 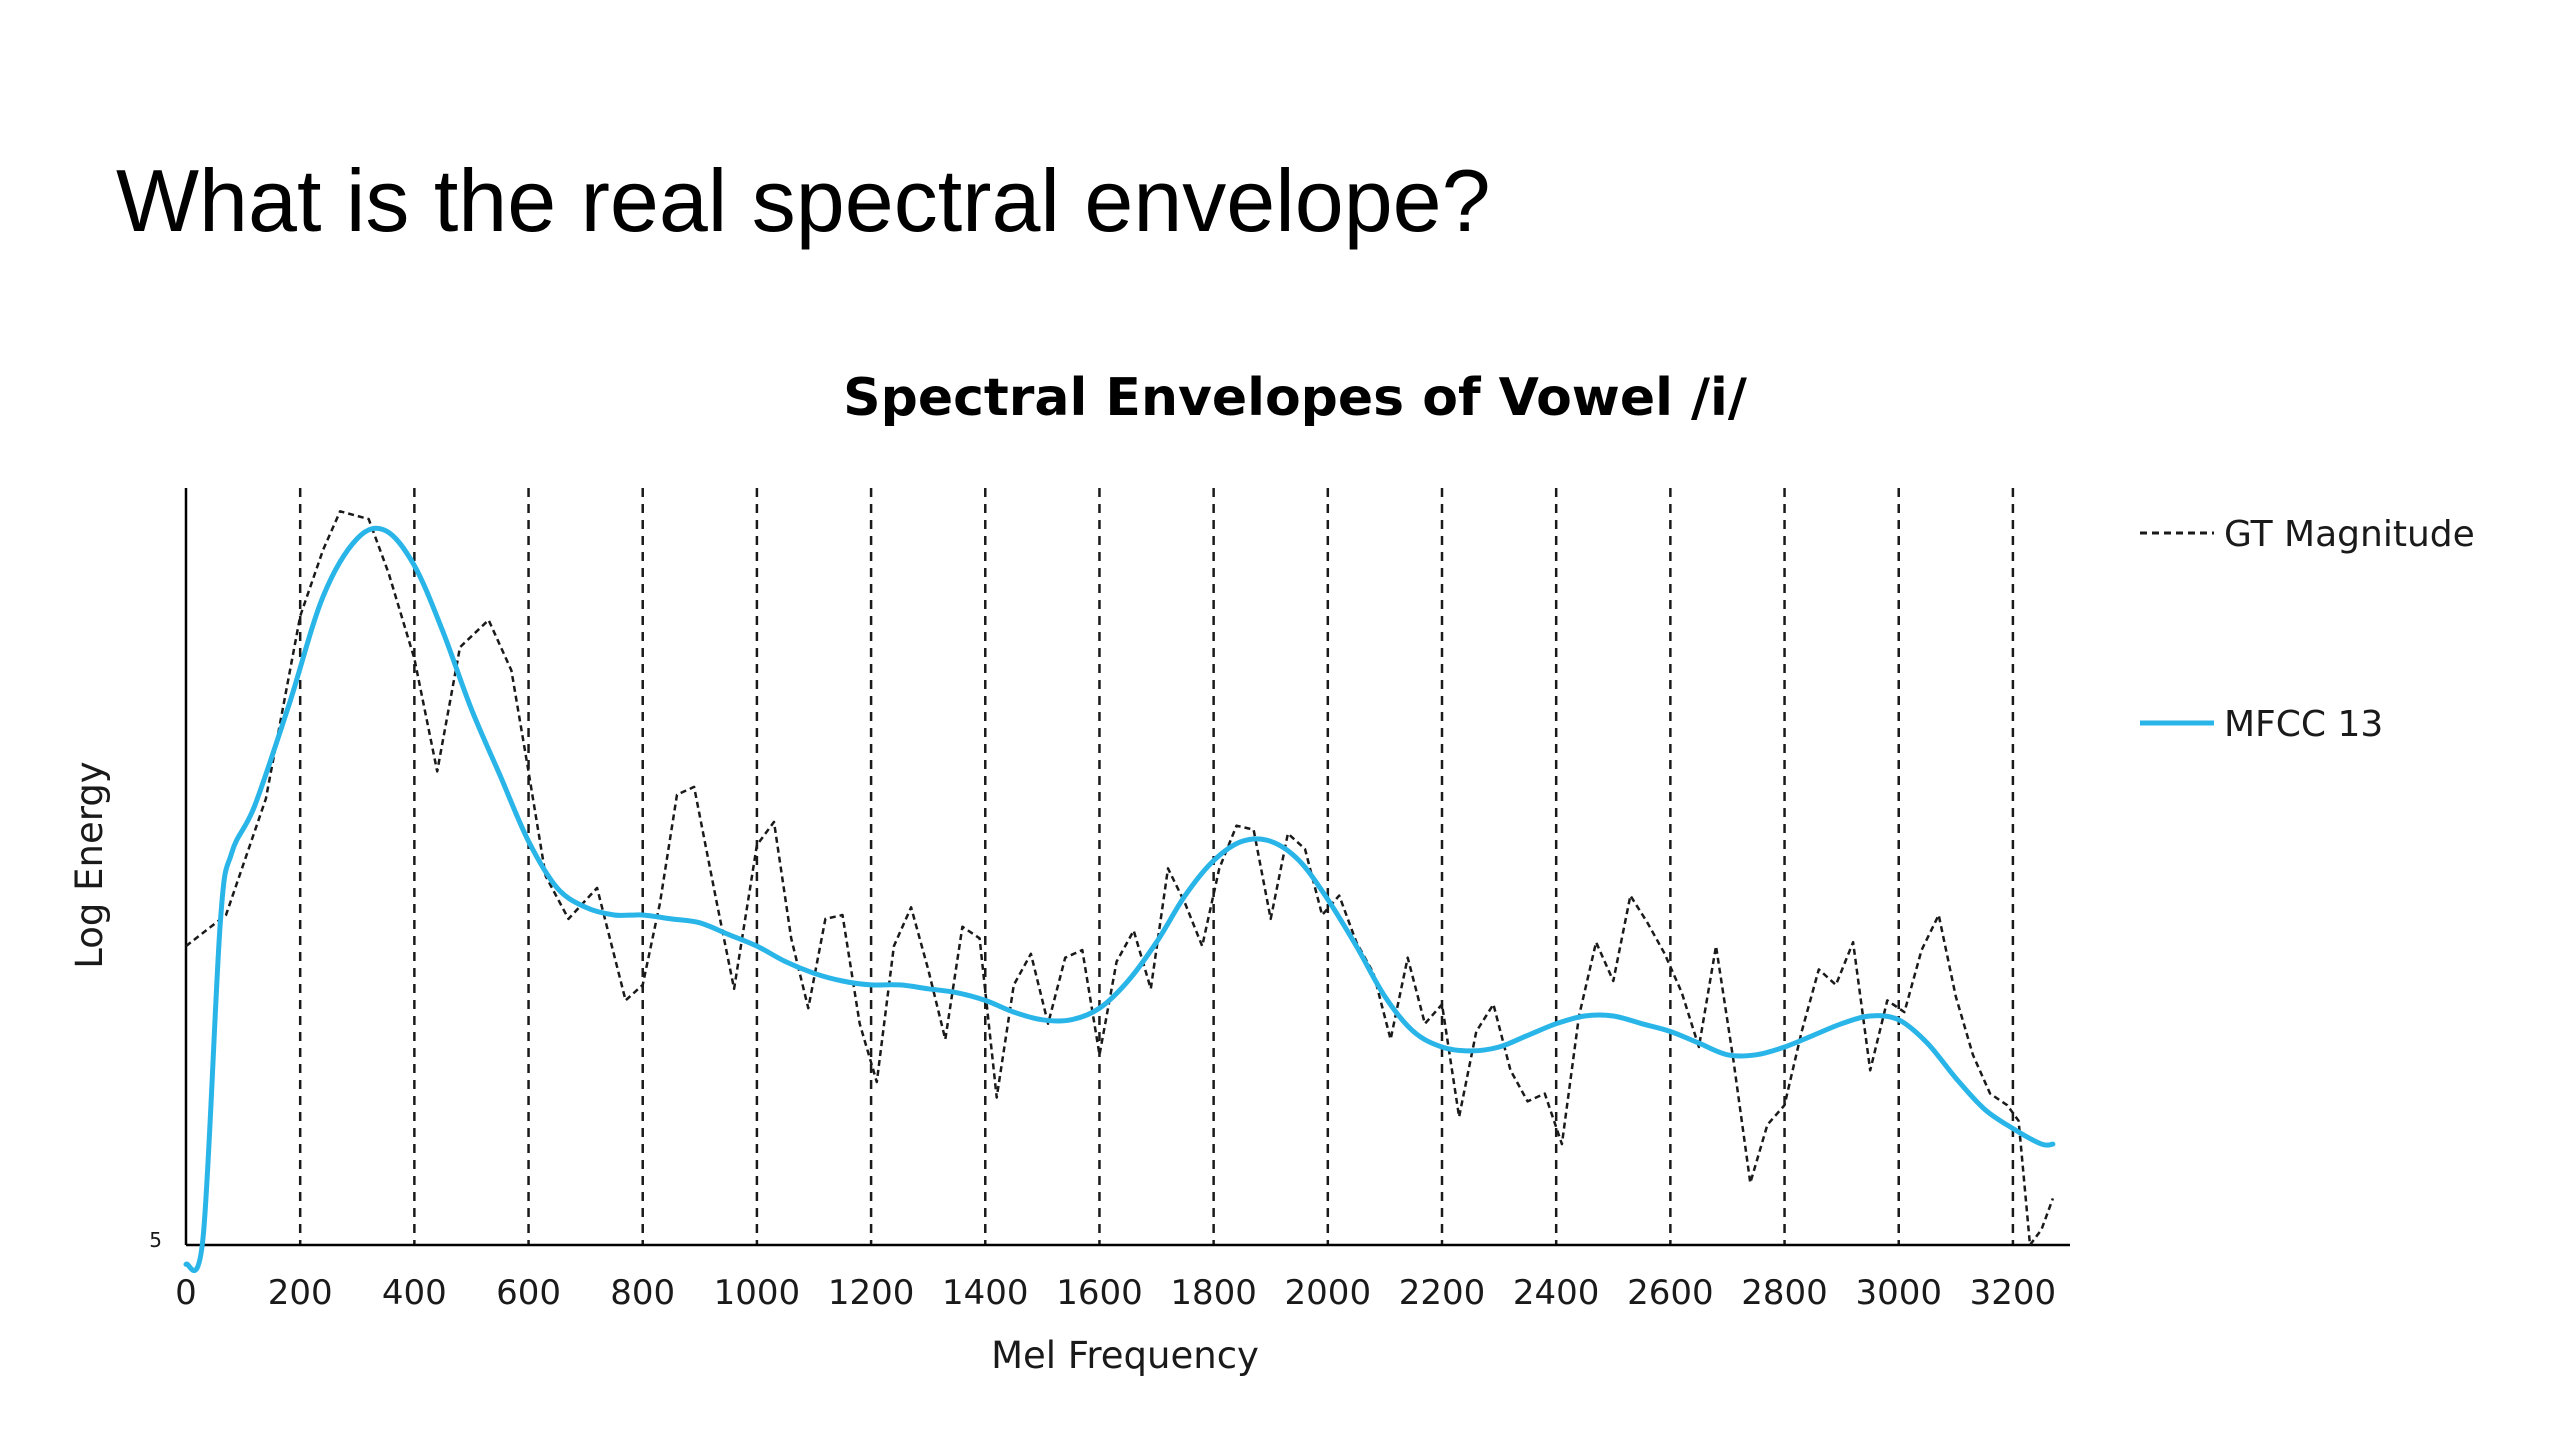 What do you see at coordinates (1670, 1293) in the screenshot?
I see `x-tick-label-2600: 2600` at bounding box center [1670, 1293].